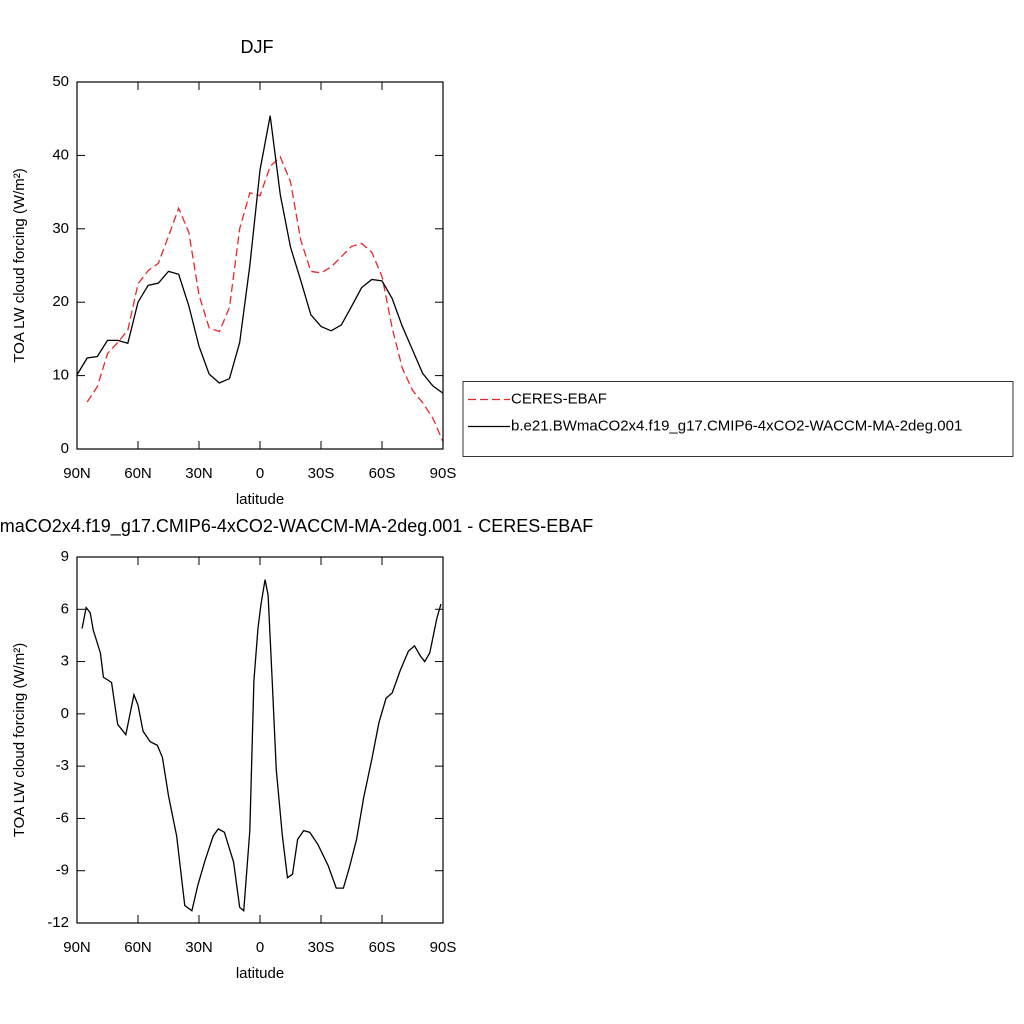 This screenshot has height=1024, width=1024. What do you see at coordinates (62, 765) in the screenshot?
I see `y-tick-label: -3` at bounding box center [62, 765].